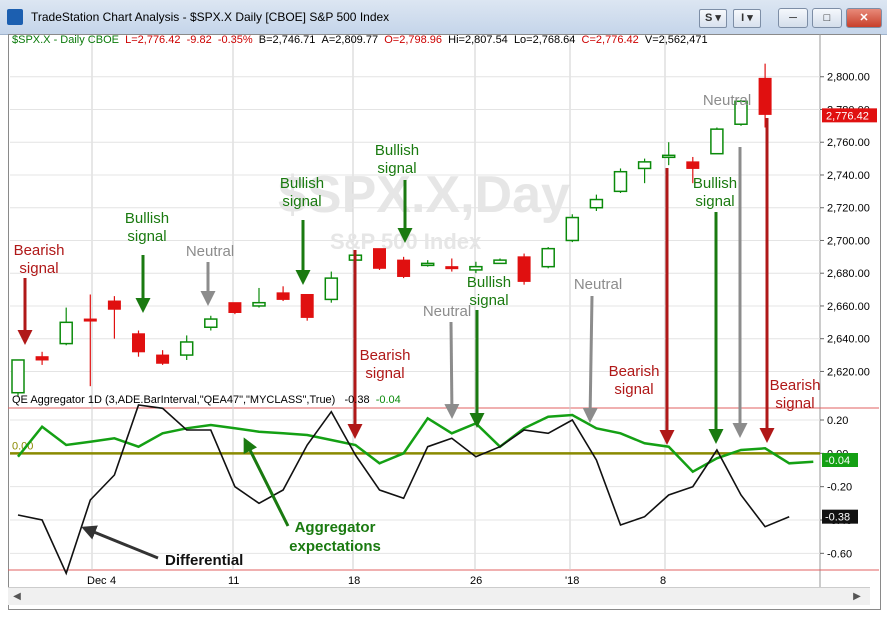  I want to click on differential-value-label: -0.38, so click(837, 518).